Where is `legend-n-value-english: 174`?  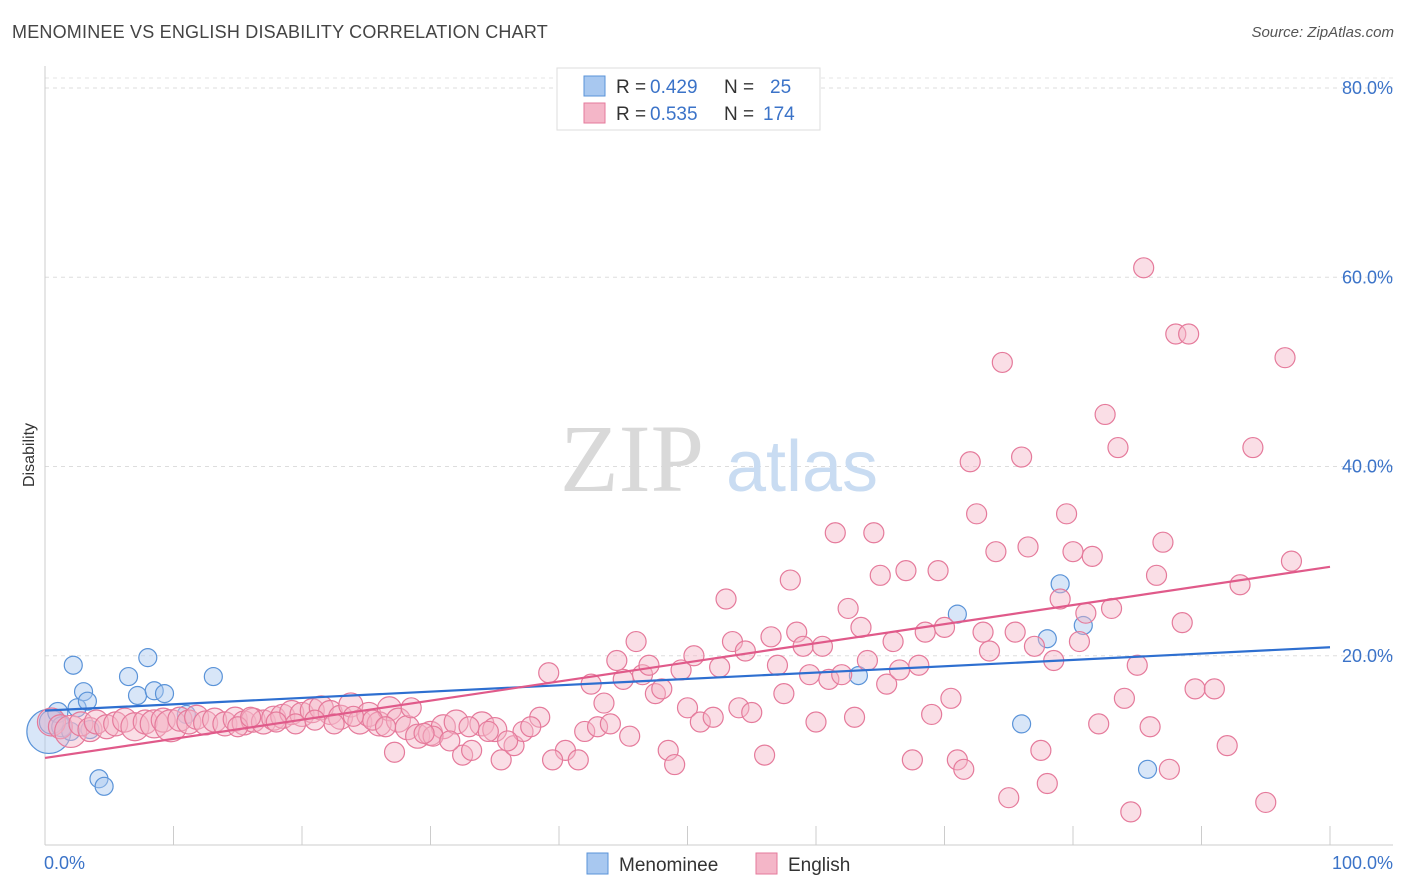
legend-n-value-english: 174 is located at coordinates (779, 114).